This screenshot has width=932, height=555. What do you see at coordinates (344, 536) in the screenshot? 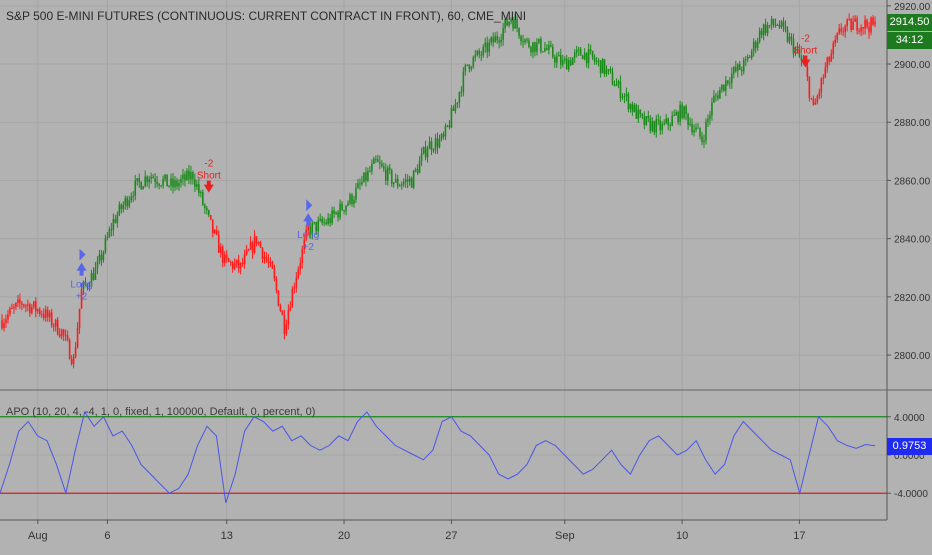
I see `x-tick-label: 20` at bounding box center [344, 536].